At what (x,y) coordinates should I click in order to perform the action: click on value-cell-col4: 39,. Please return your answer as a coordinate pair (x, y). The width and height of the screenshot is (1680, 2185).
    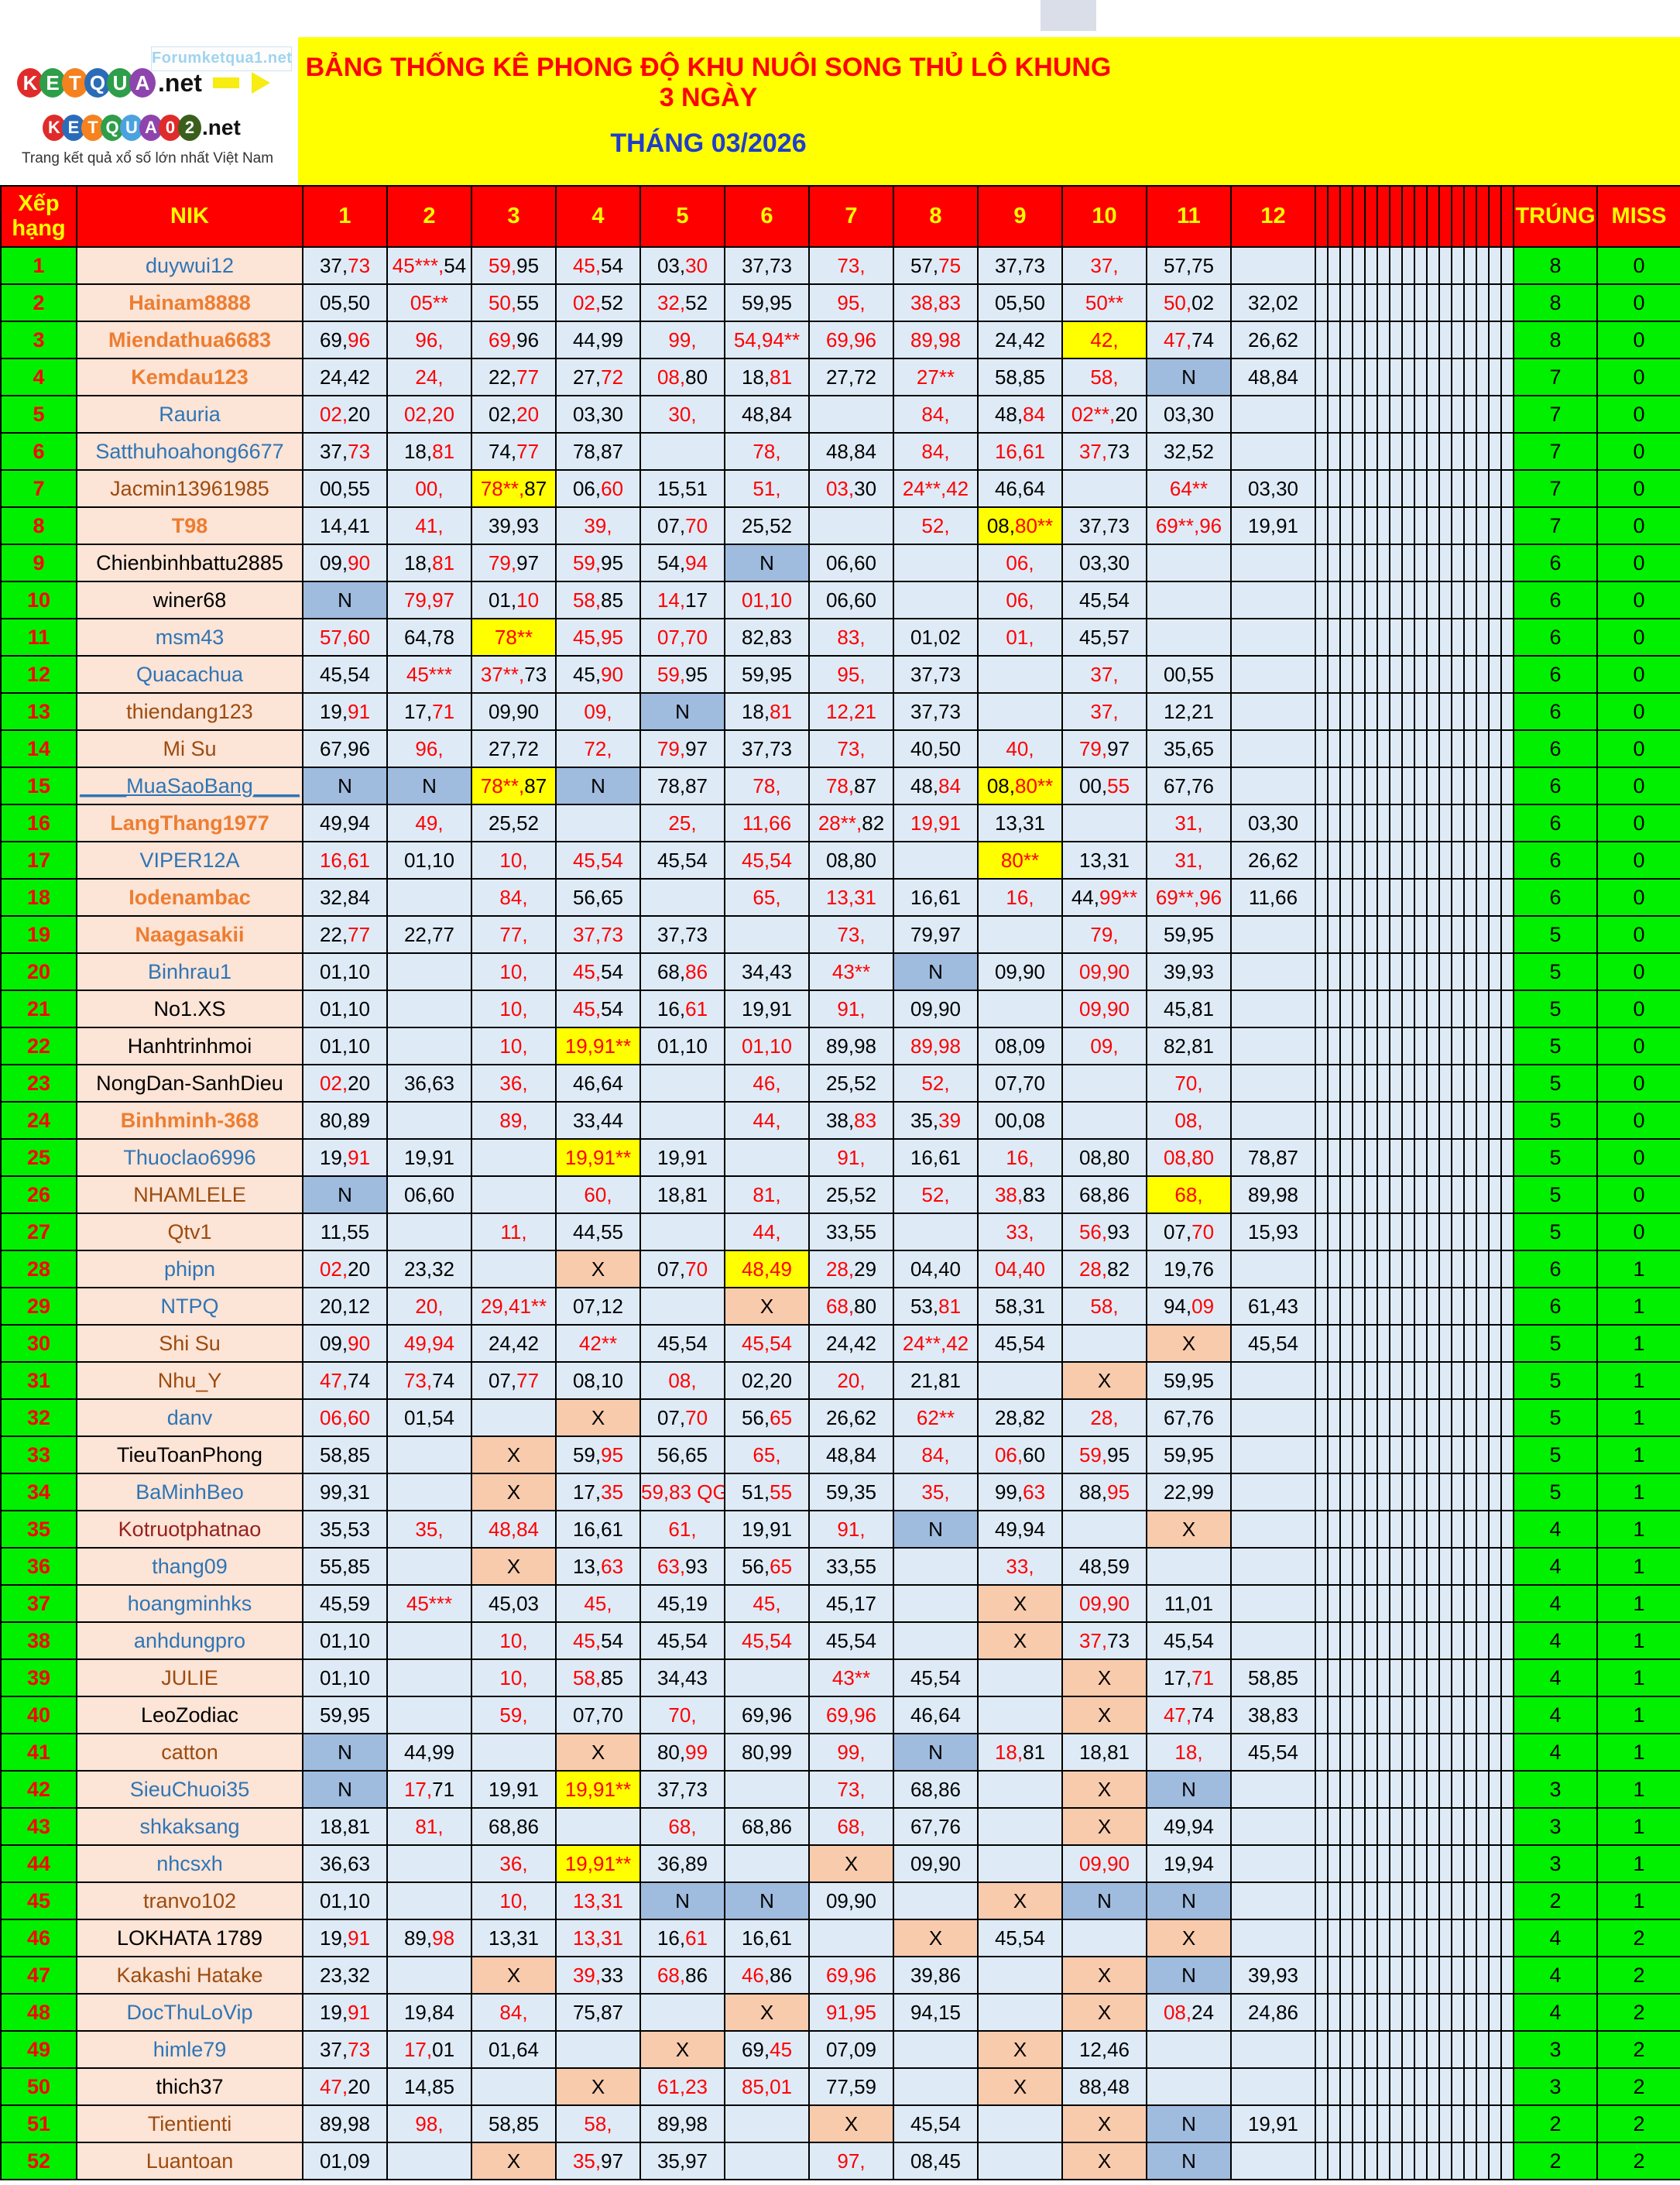
    Looking at the image, I should click on (598, 525).